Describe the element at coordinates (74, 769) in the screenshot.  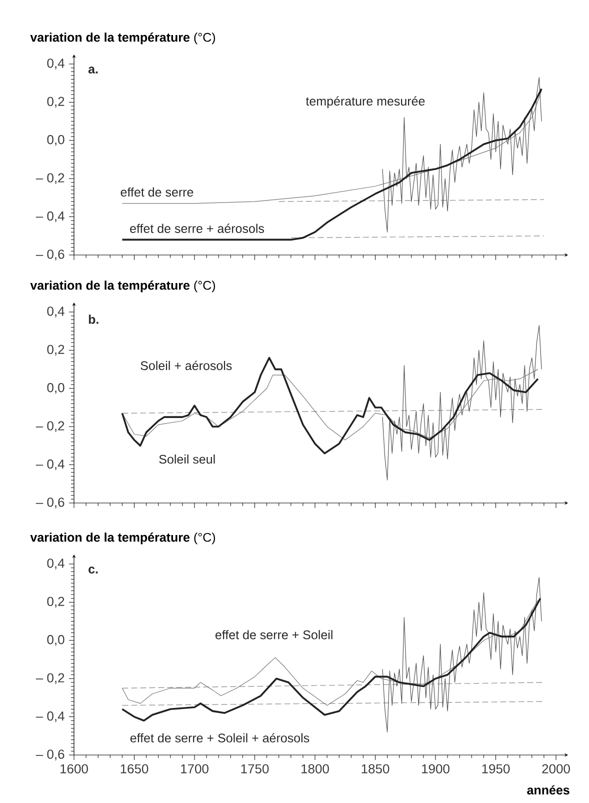
I see `x-tick-label: 1600` at that location.